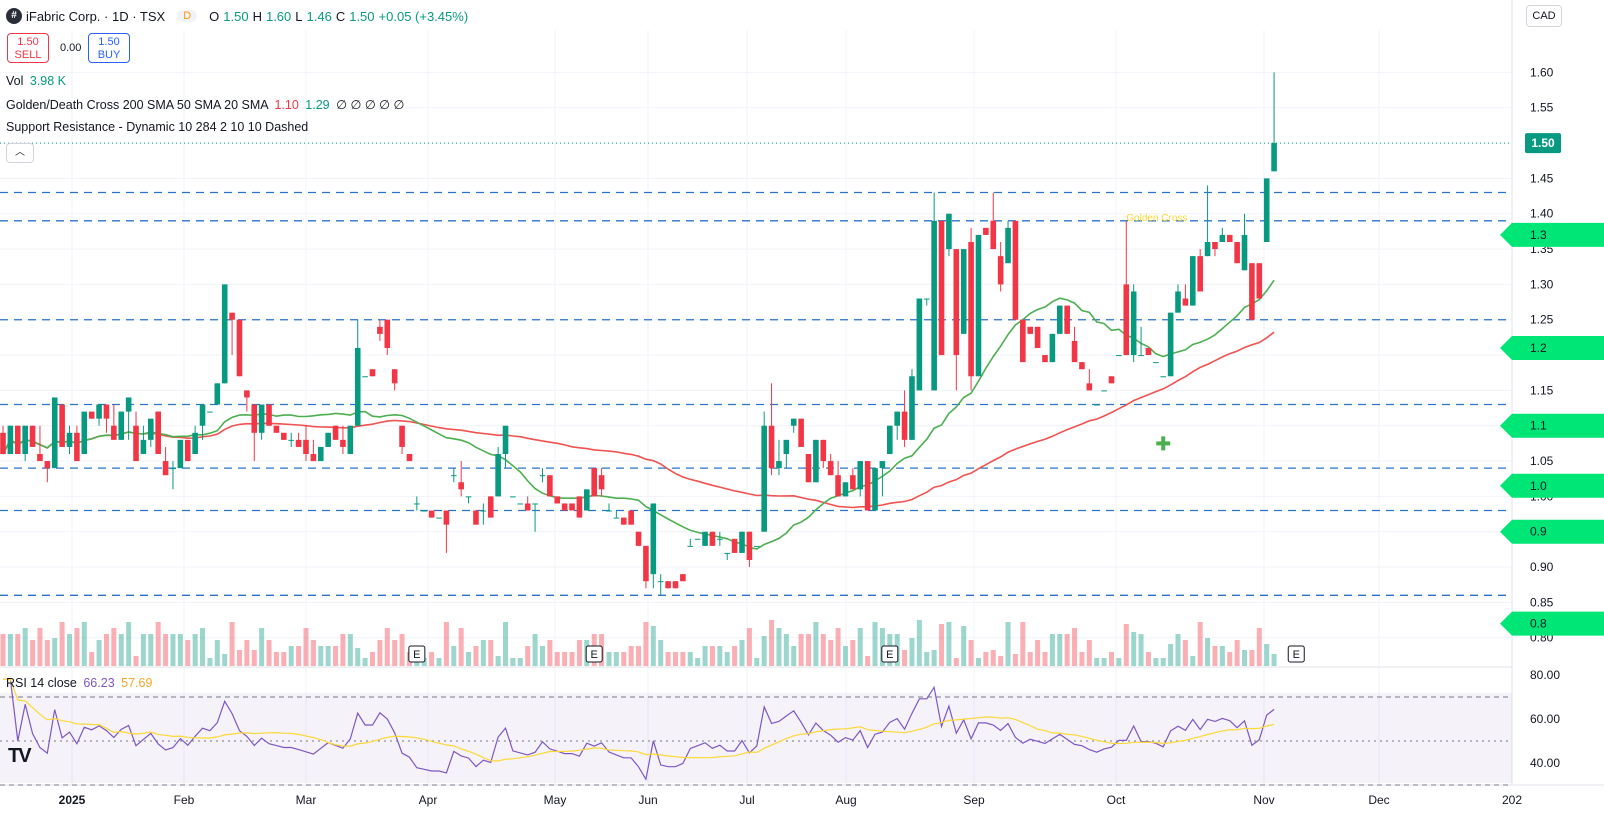 This screenshot has width=1604, height=817. What do you see at coordinates (1538, 624) in the screenshot?
I see `sr-tag-label: 0.8` at bounding box center [1538, 624].